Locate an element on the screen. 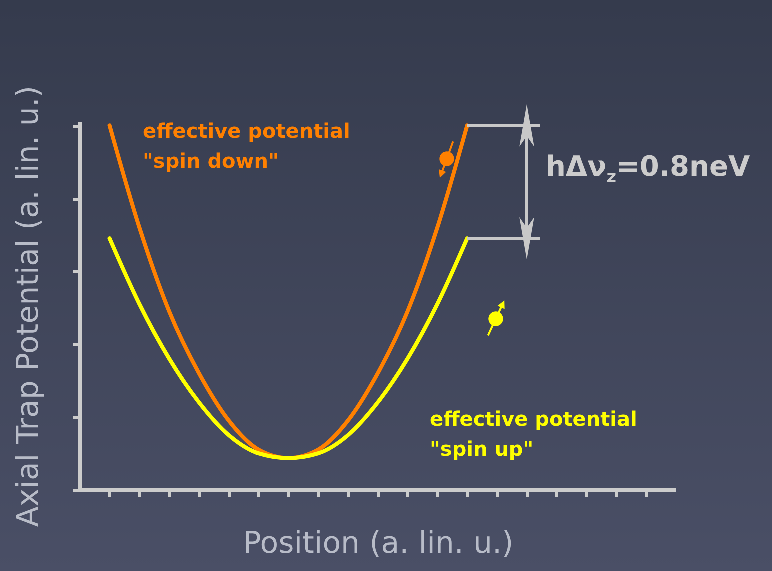 This screenshot has width=772, height=571. text: effective potential "spin up" is located at coordinates (534, 434).